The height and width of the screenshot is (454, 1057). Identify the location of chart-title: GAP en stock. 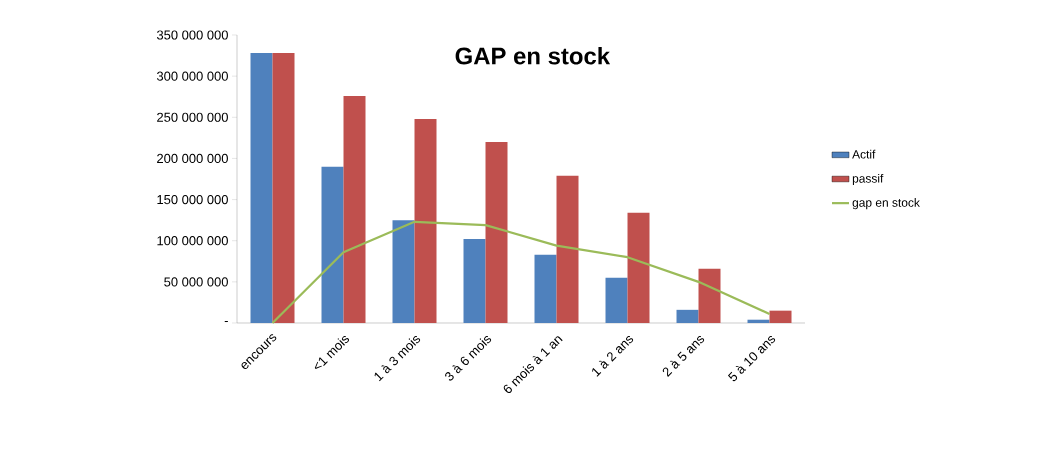
(533, 55).